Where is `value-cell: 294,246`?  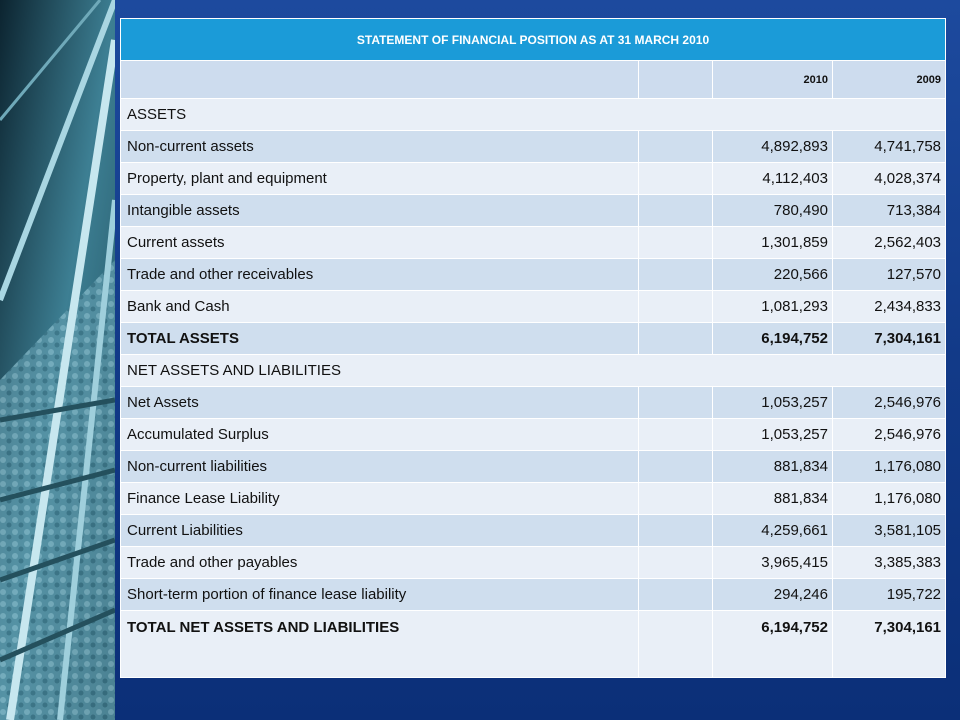 value-cell: 294,246 is located at coordinates (772, 594).